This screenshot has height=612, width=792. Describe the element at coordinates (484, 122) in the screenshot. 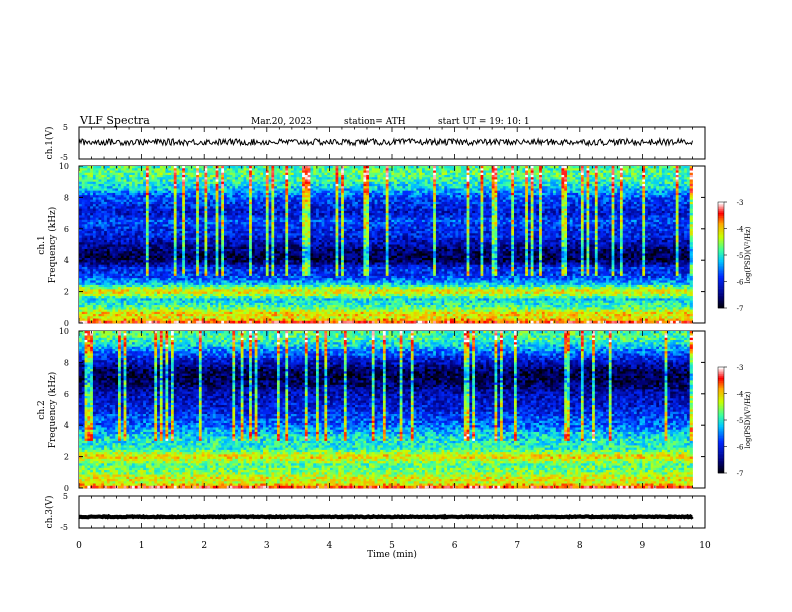

I see `start-time-label: start UT = 19: 10: 1` at that location.